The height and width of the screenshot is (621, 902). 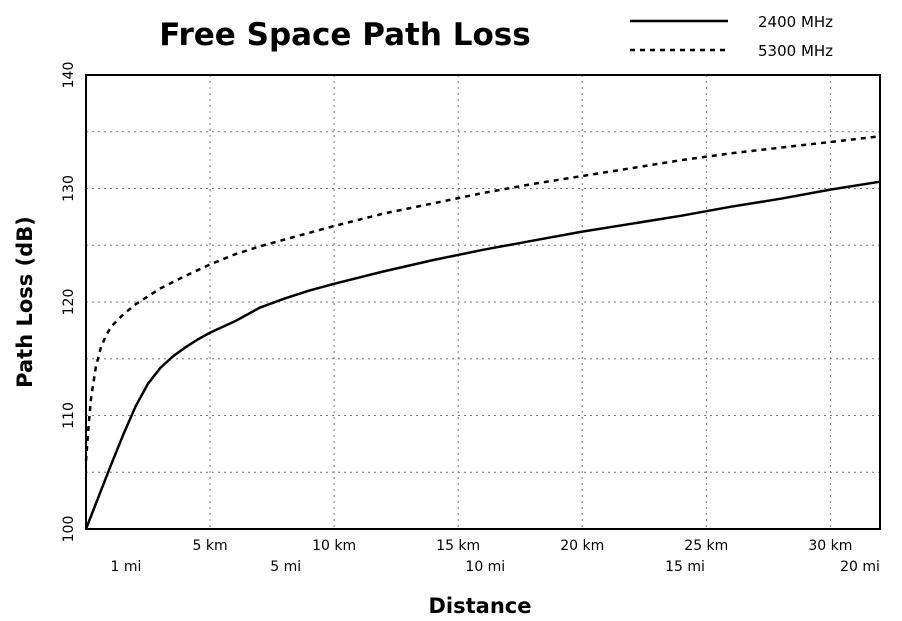 What do you see at coordinates (685, 567) in the screenshot?
I see `x-tick-mi-15mi: 15 mi` at bounding box center [685, 567].